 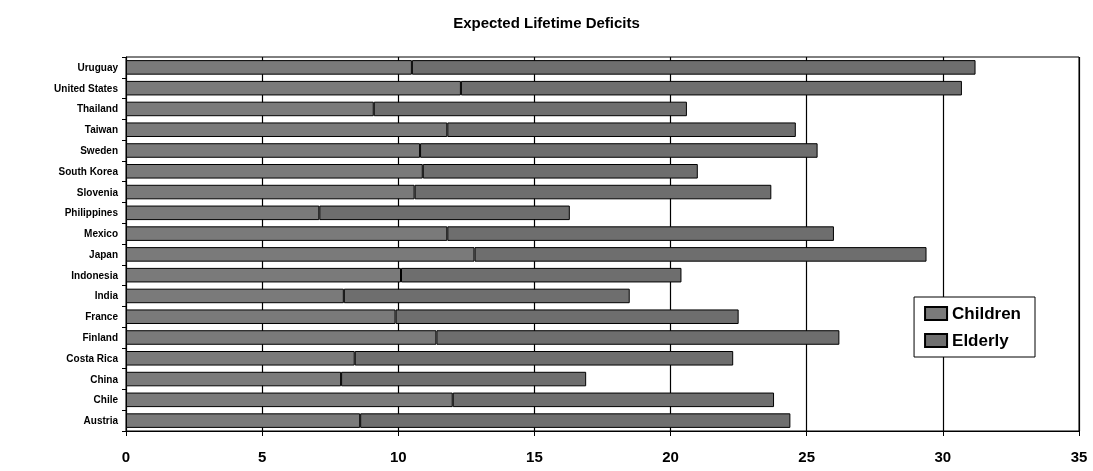 What do you see at coordinates (98, 67) in the screenshot?
I see `y-tick-label: Uruguay` at bounding box center [98, 67].